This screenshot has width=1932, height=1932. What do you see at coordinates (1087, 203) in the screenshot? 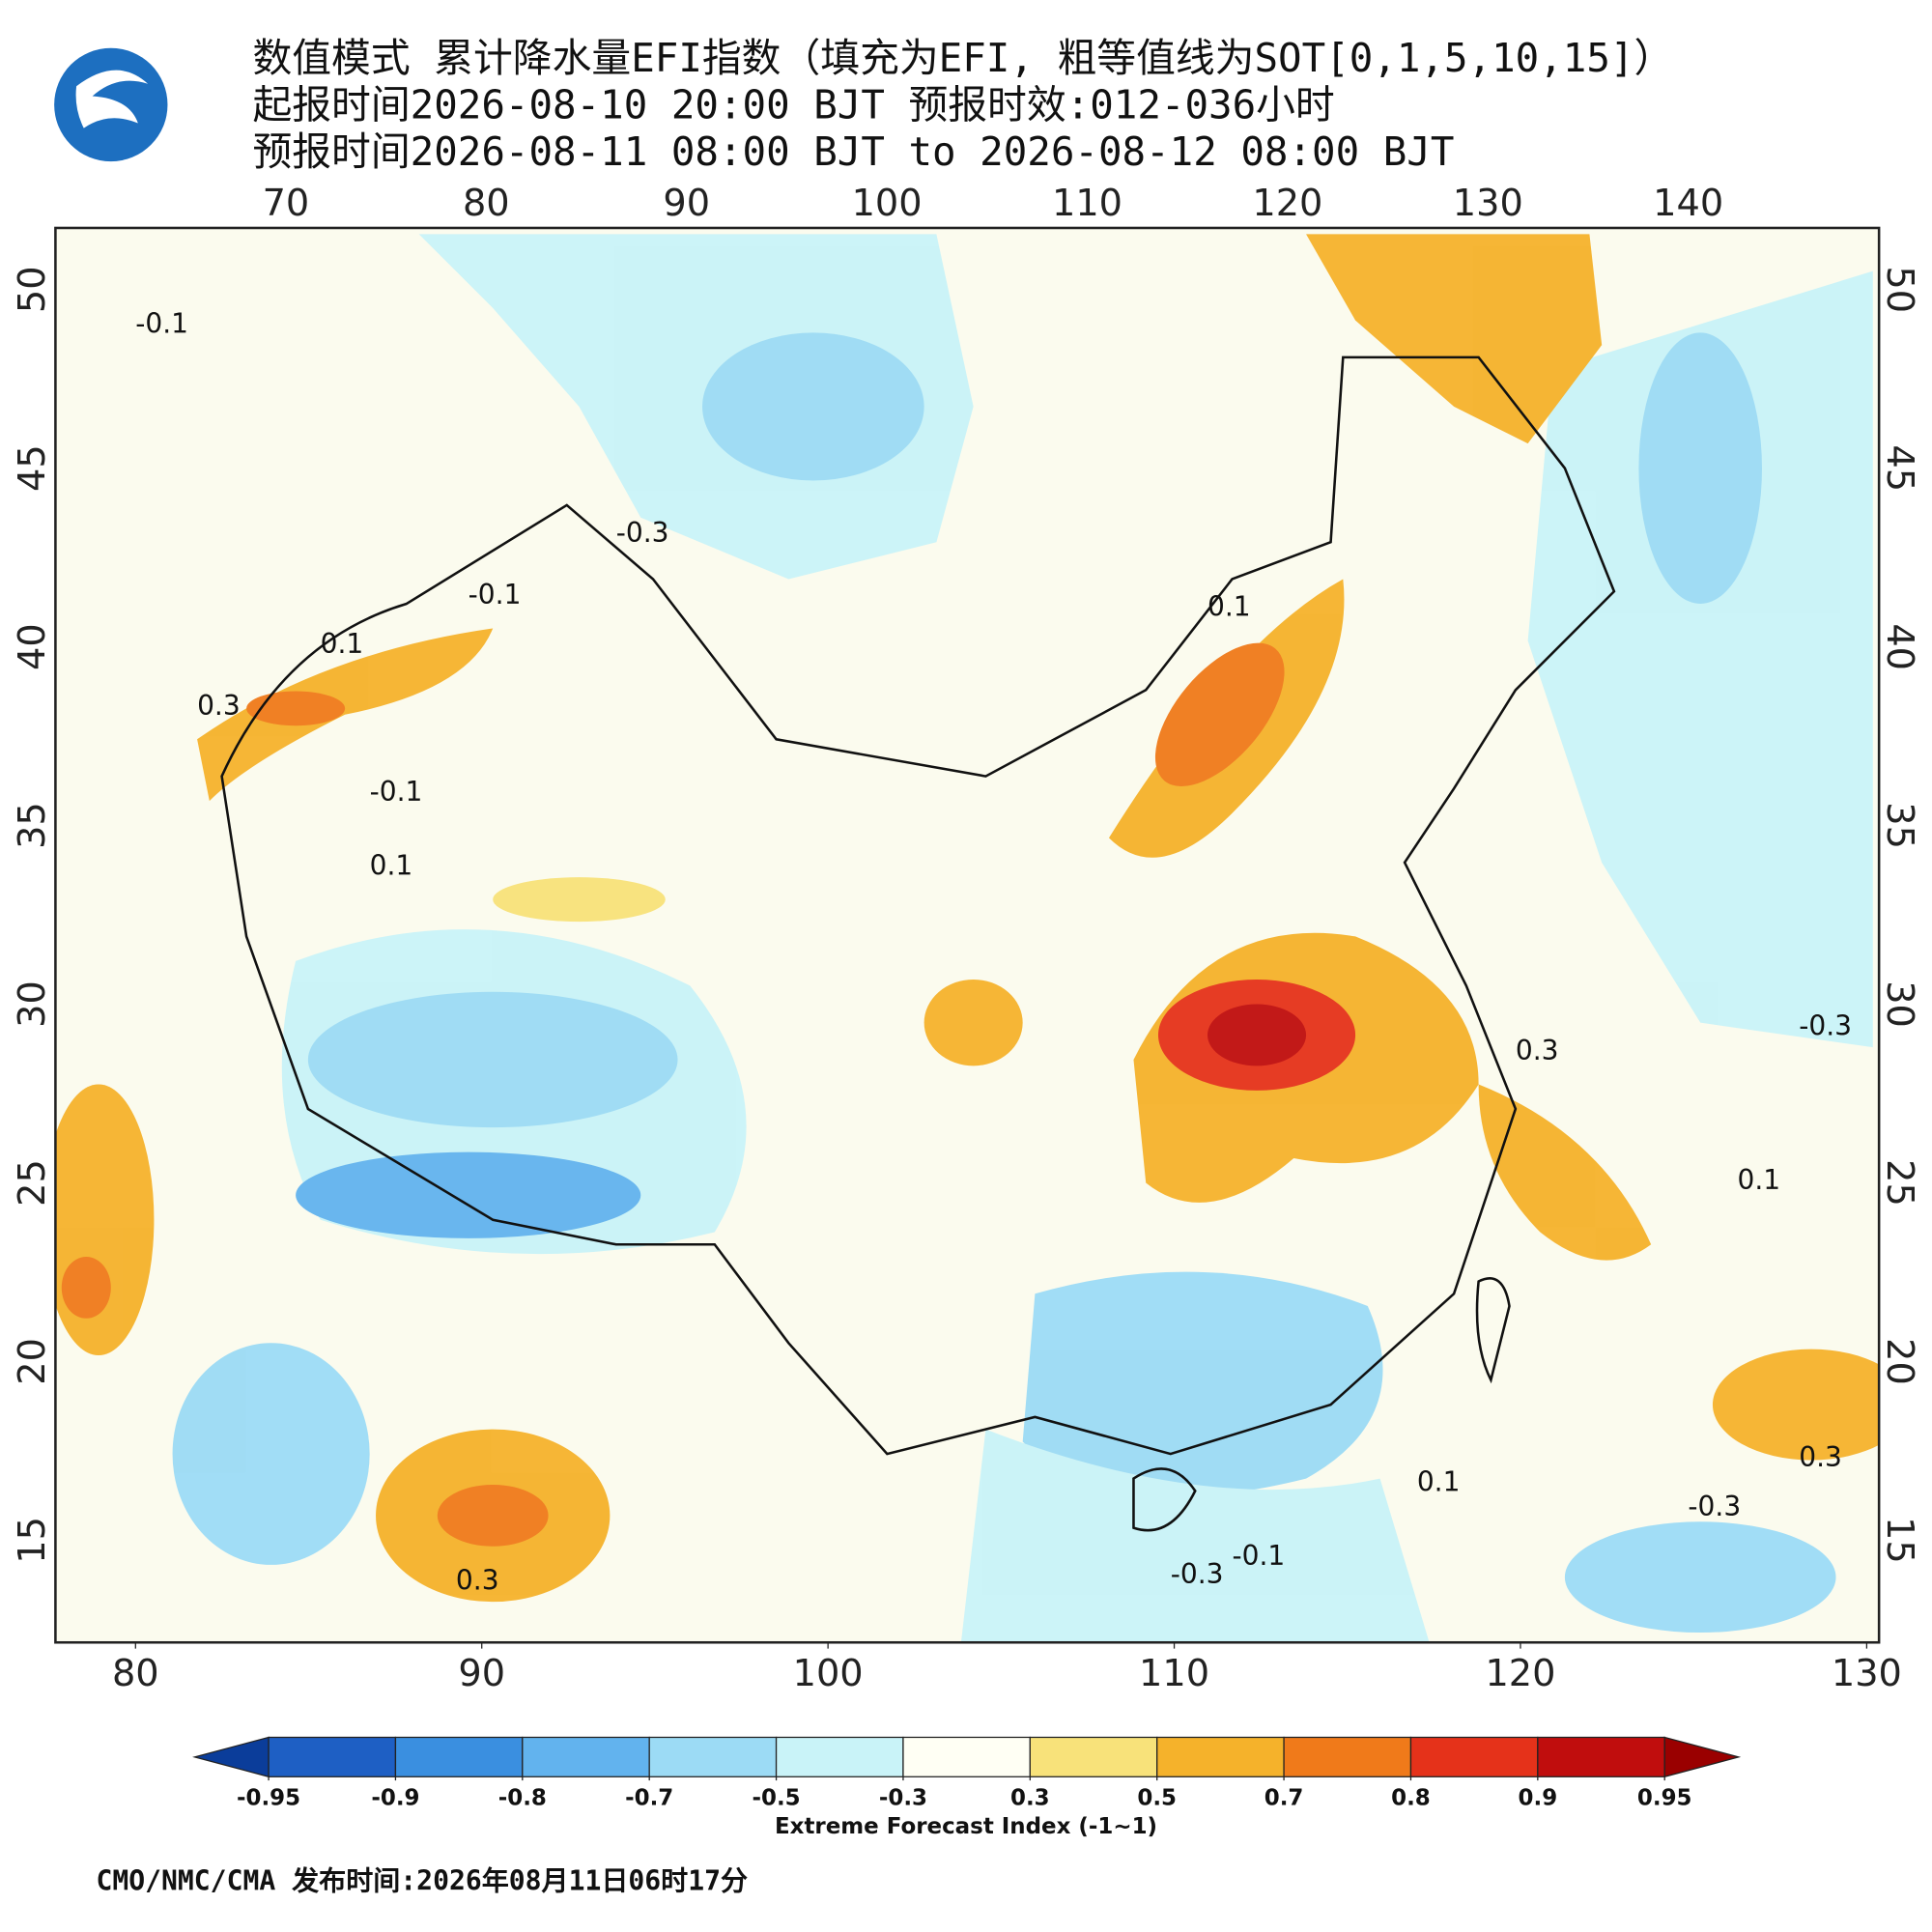
I see `lon-label-top: 110` at bounding box center [1087, 203].